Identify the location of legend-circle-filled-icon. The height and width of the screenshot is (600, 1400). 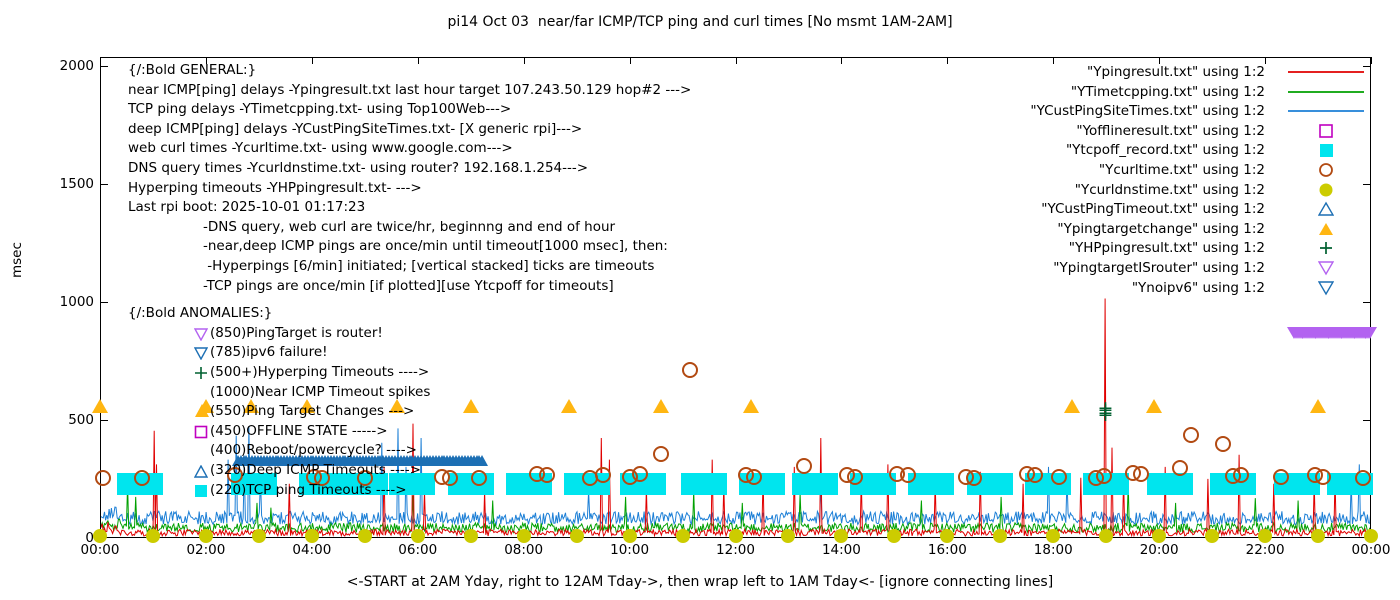
(1326, 192).